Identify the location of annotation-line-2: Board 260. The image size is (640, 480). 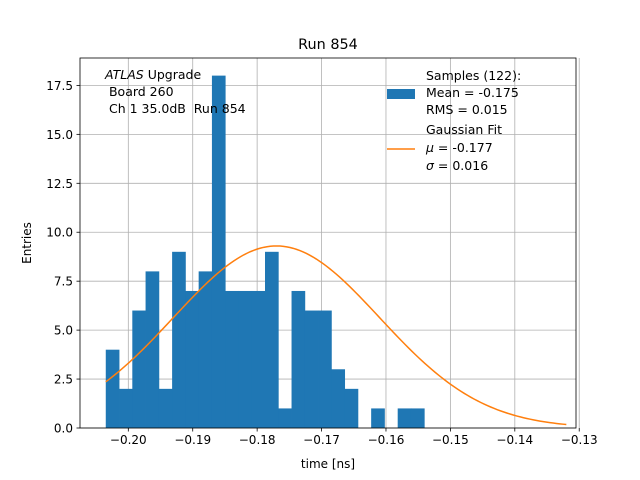
(139, 91).